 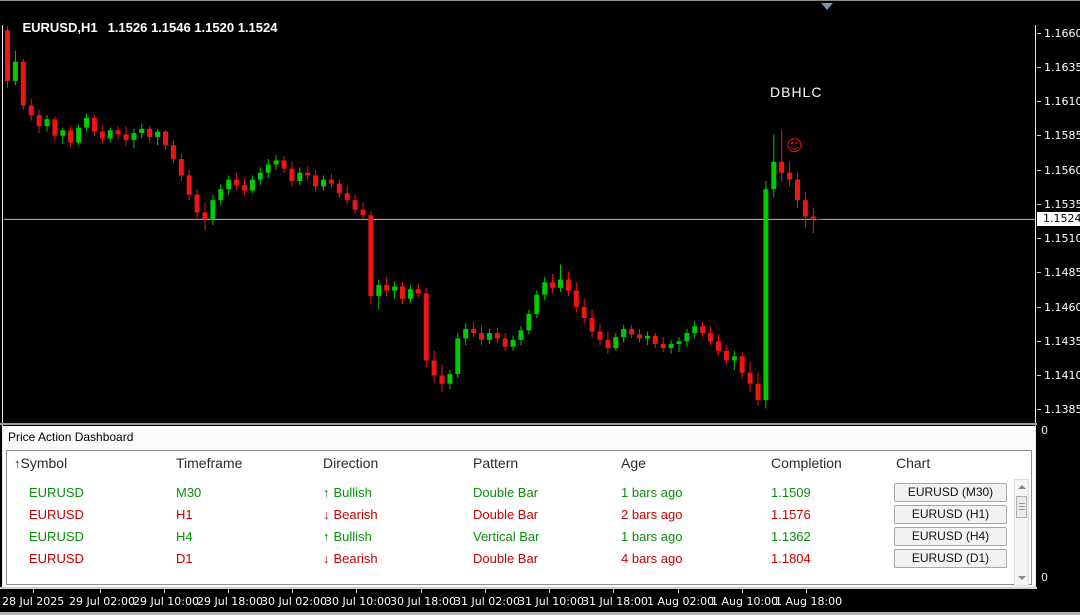 I want to click on smiley-signal-icon: ☺, so click(x=794, y=145).